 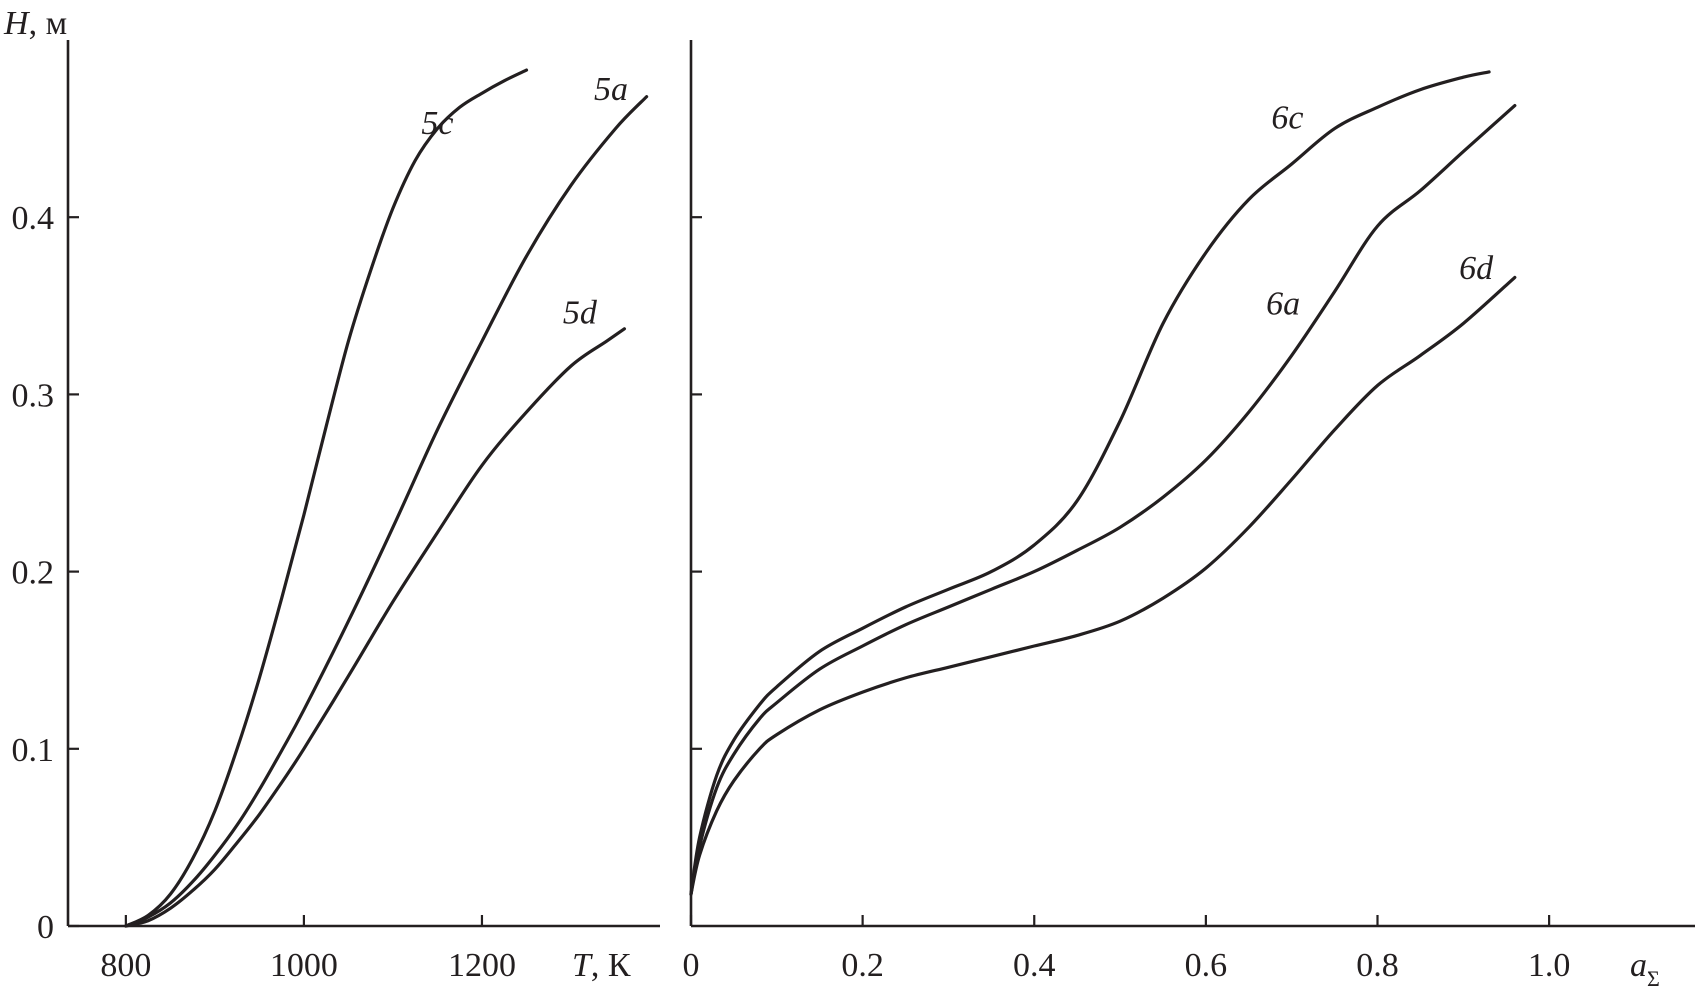 What do you see at coordinates (437, 123) in the screenshot?
I see `series-5c-label: 5c` at bounding box center [437, 123].